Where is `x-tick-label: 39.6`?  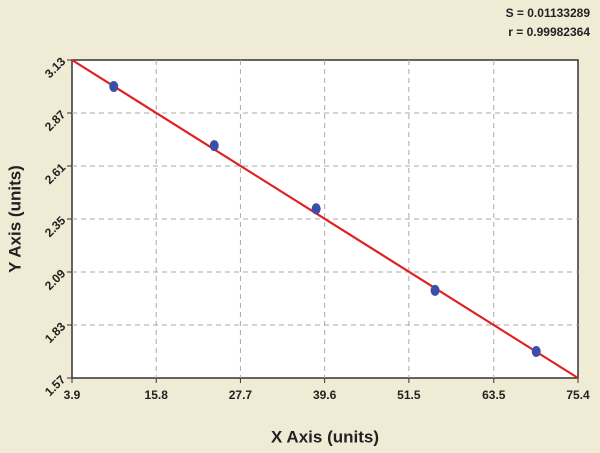
x-tick-label: 39.6 is located at coordinates (325, 395).